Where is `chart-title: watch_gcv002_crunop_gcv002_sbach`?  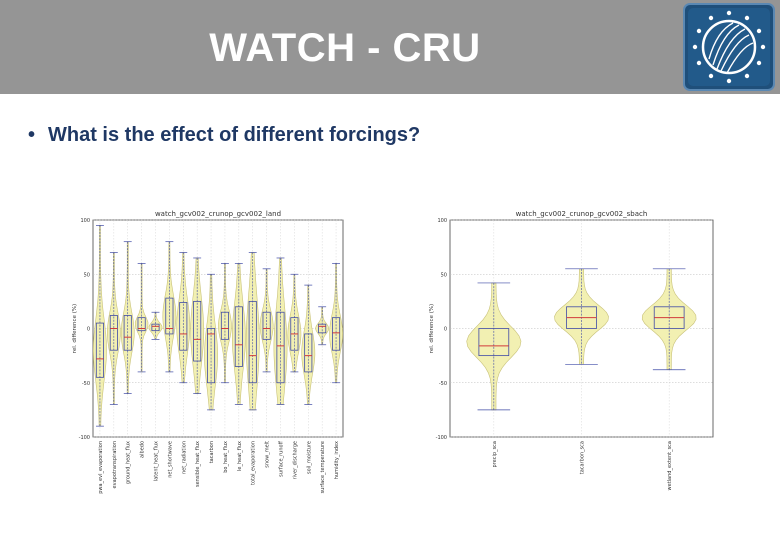 chart-title: watch_gcv002_crunop_gcv002_sbach is located at coordinates (582, 214).